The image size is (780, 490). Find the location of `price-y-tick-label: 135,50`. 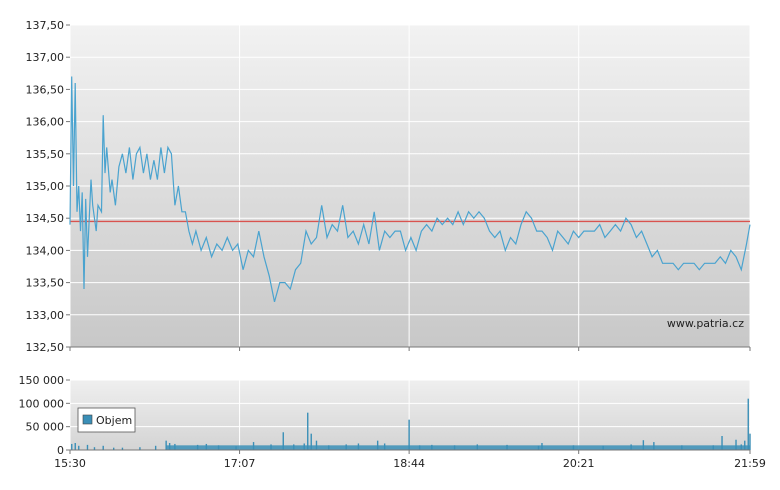

price-y-tick-label: 135,50 is located at coordinates (45, 154).